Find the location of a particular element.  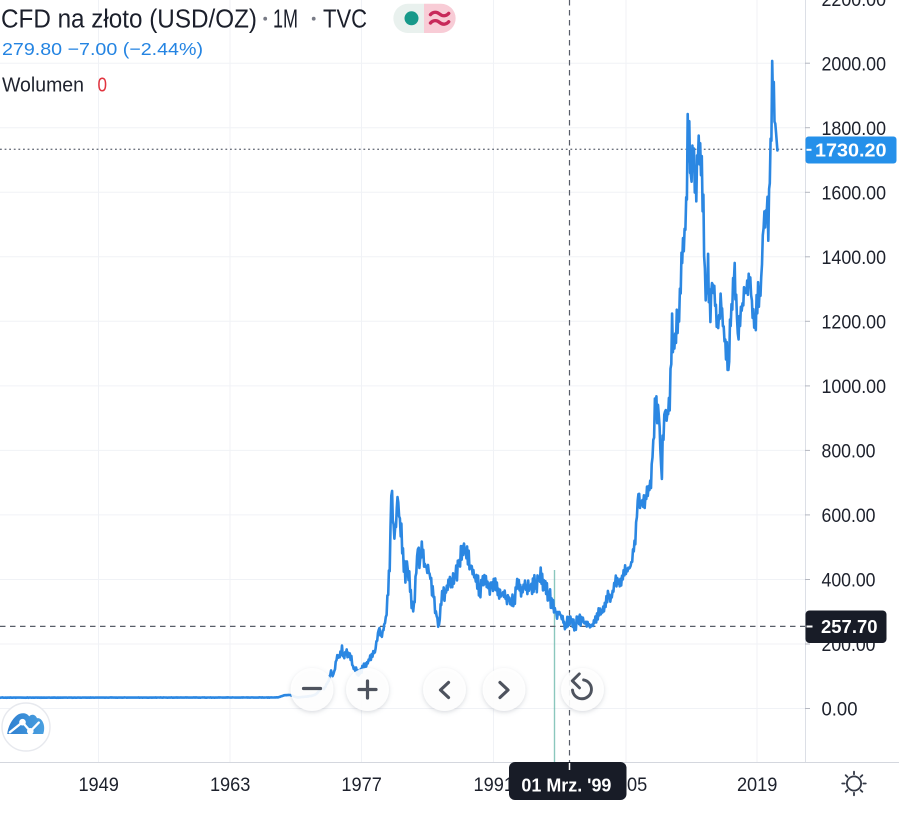

svg-text: 1200.00 is located at coordinates (854, 322).